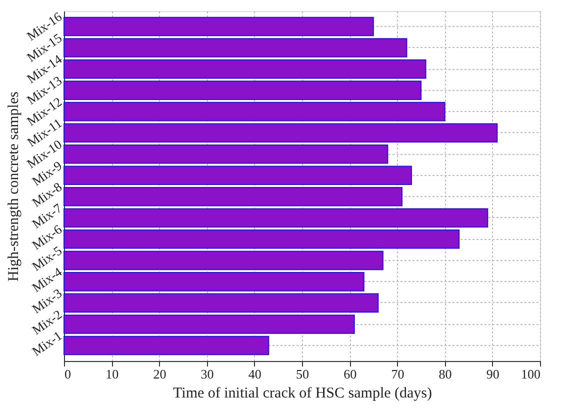 This screenshot has height=419, width=582. I want to click on x-tick-label: 80, so click(445, 374).